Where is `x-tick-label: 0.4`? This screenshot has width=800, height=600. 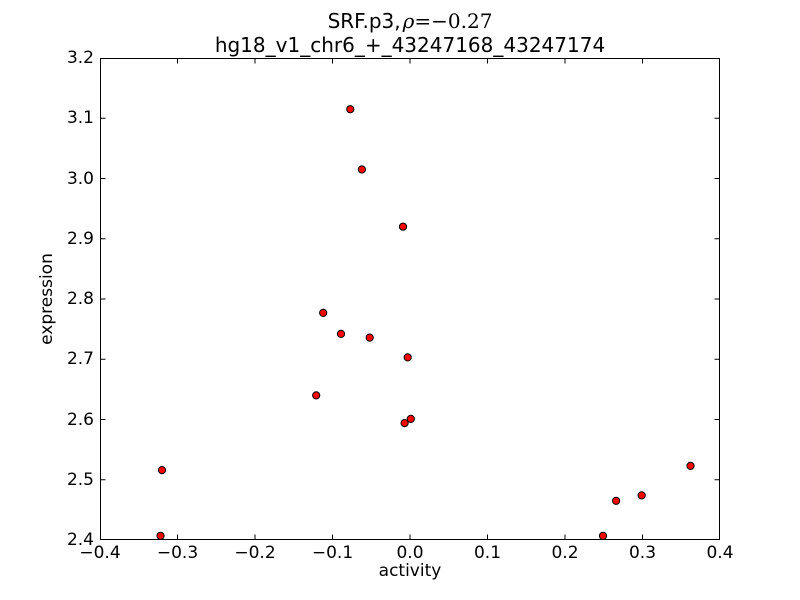 x-tick-label: 0.4 is located at coordinates (720, 553).